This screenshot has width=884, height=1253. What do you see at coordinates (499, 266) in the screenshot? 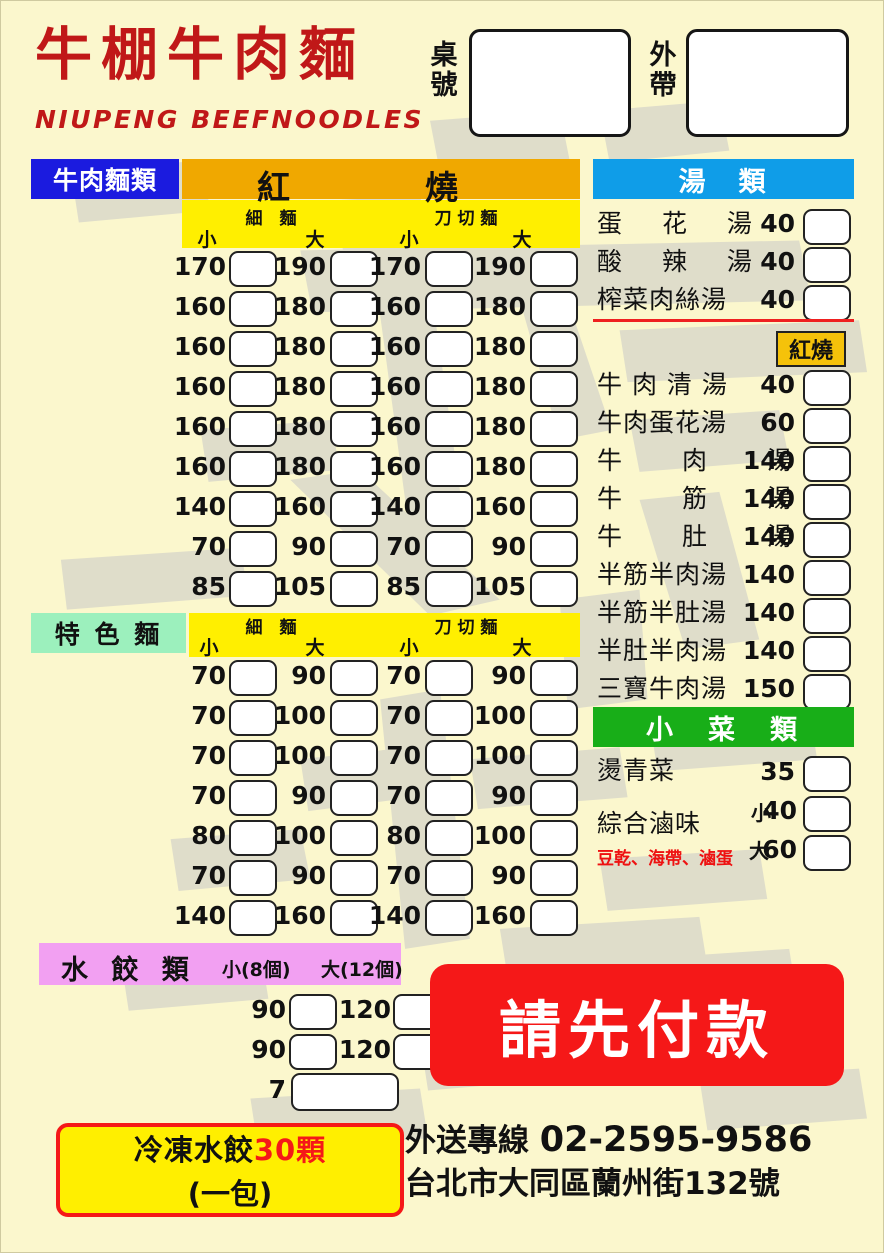
I see `item-price: 190` at bounding box center [499, 266].